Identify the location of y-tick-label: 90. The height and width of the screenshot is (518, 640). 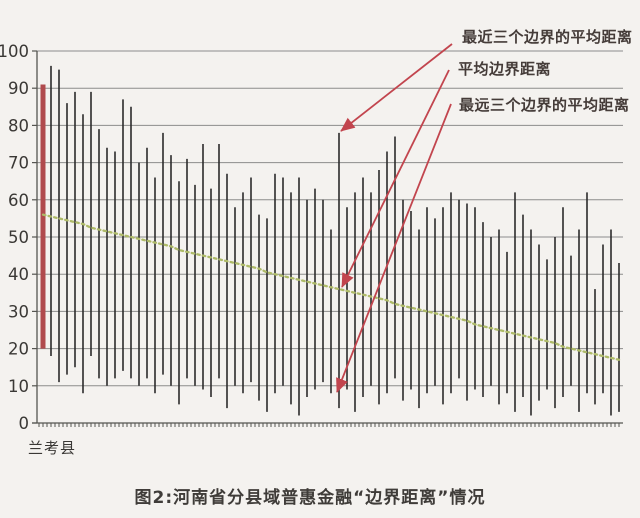
(18, 88).